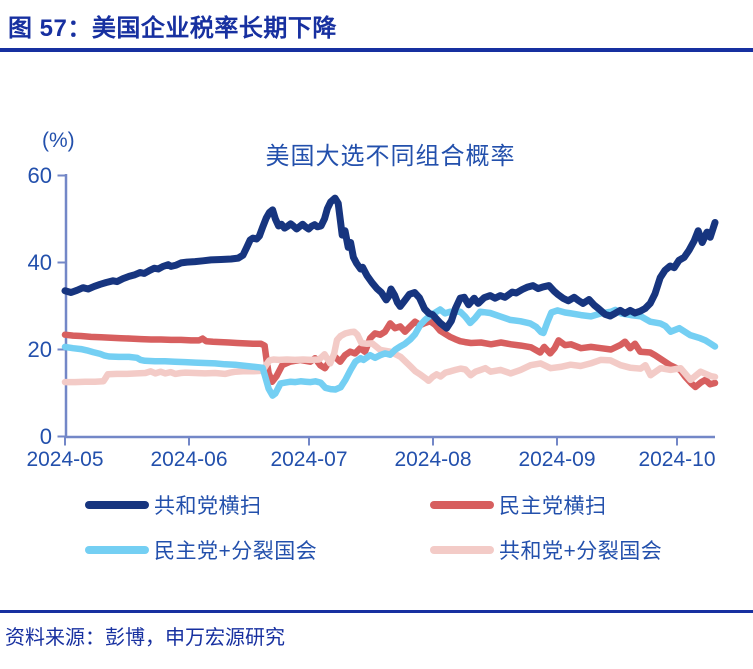 The height and width of the screenshot is (669, 753). What do you see at coordinates (462, 505) in the screenshot?
I see `legend-line-swatch-dem-sweep` at bounding box center [462, 505].